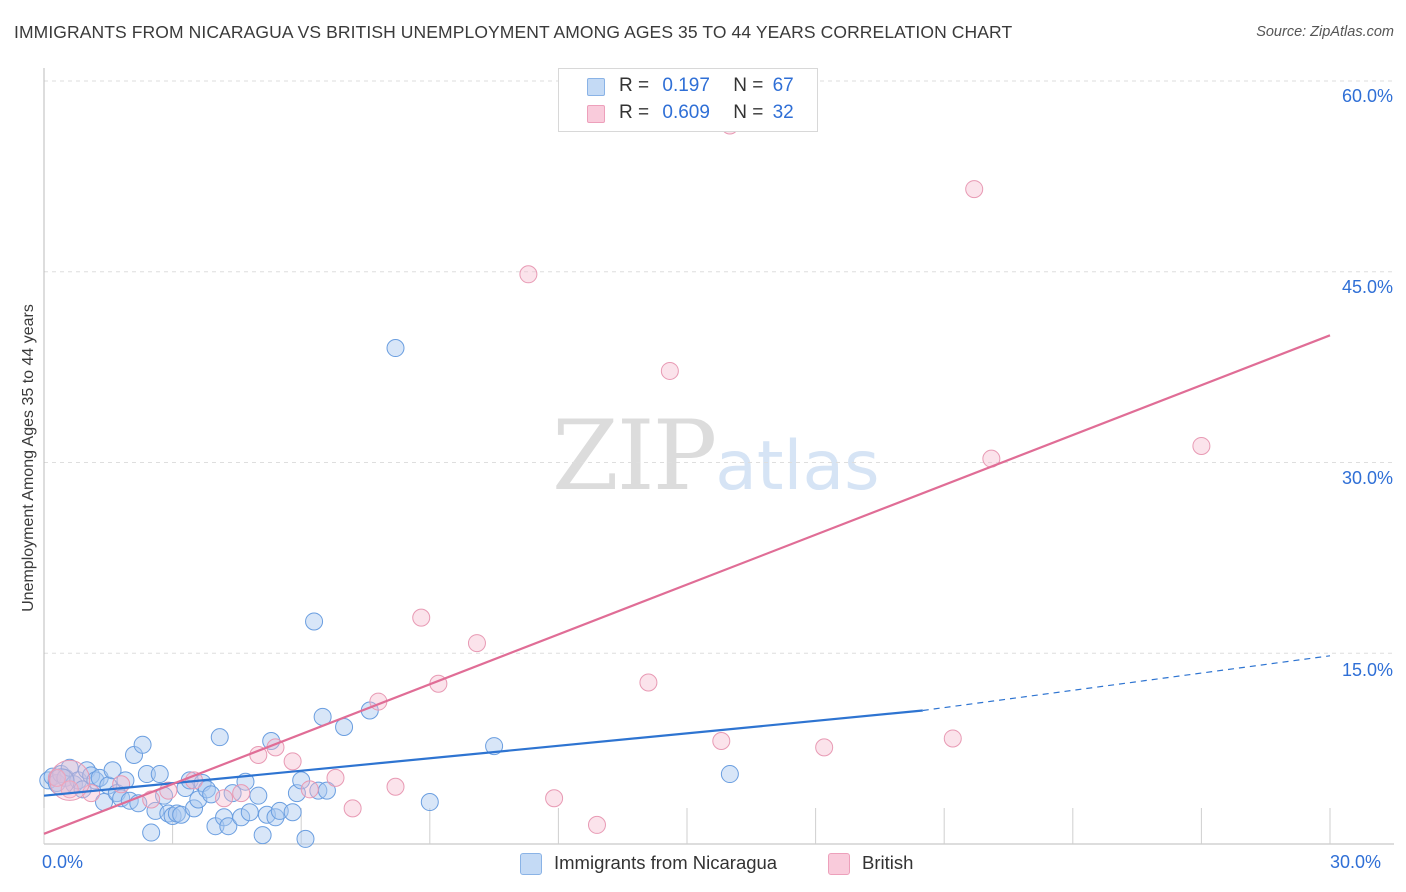 The width and height of the screenshot is (1406, 892). Describe the element at coordinates (1126, 683) in the screenshot. I see `trendline-nicaragua-projection` at that location.